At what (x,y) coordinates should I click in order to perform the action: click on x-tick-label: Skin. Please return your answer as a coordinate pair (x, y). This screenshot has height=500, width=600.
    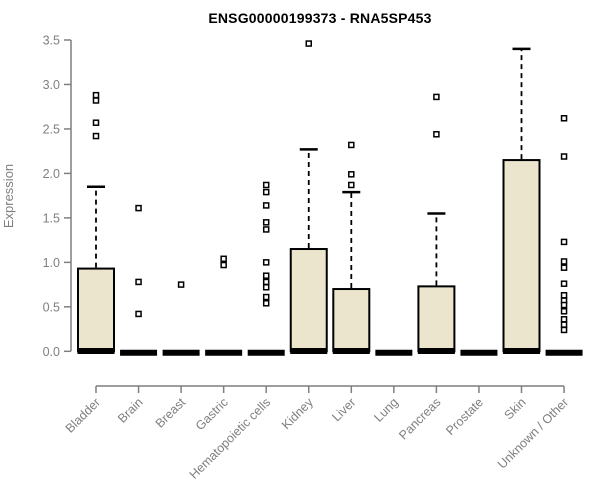
    Looking at the image, I should click on (515, 408).